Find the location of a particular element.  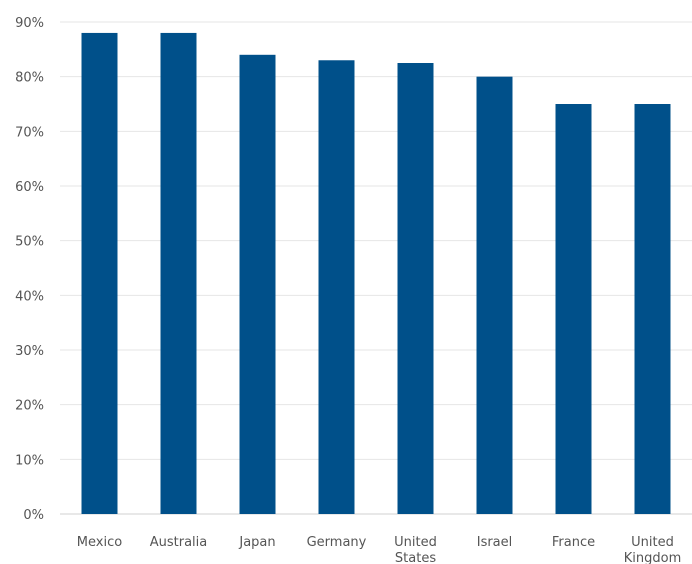

y-tick-label: 80% is located at coordinates (29, 78).